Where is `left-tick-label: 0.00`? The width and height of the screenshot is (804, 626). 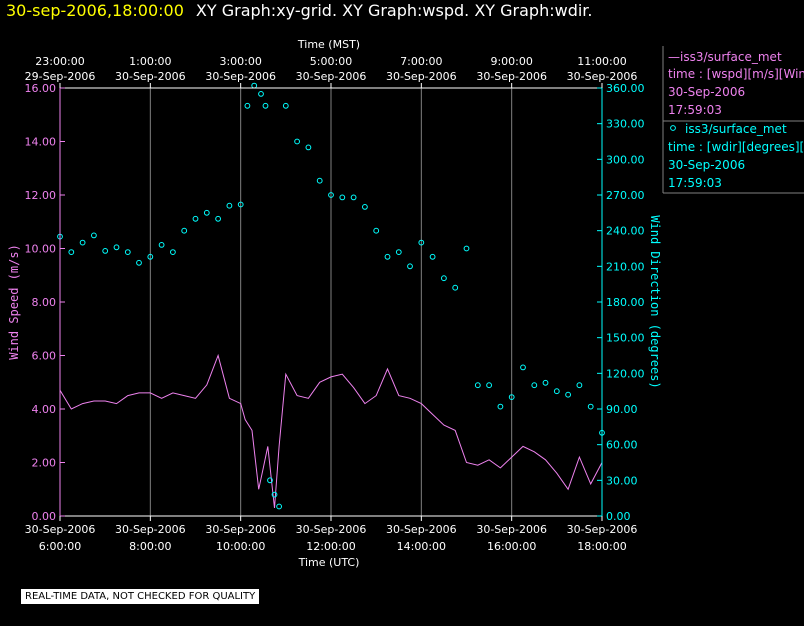 left-tick-label: 0.00 is located at coordinates (44, 516).